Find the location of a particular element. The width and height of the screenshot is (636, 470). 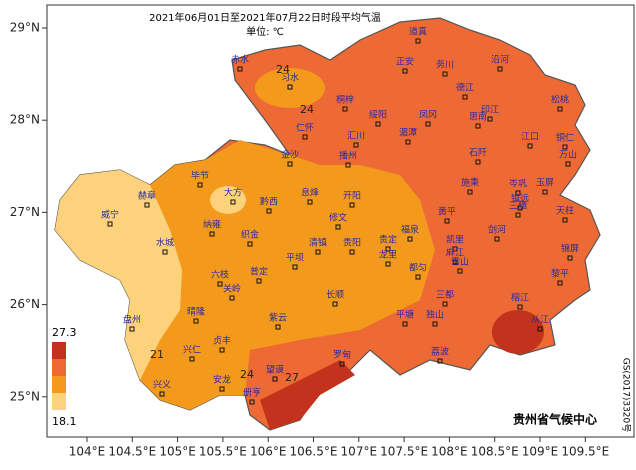

county-name: 罗甸 is located at coordinates (342, 355).